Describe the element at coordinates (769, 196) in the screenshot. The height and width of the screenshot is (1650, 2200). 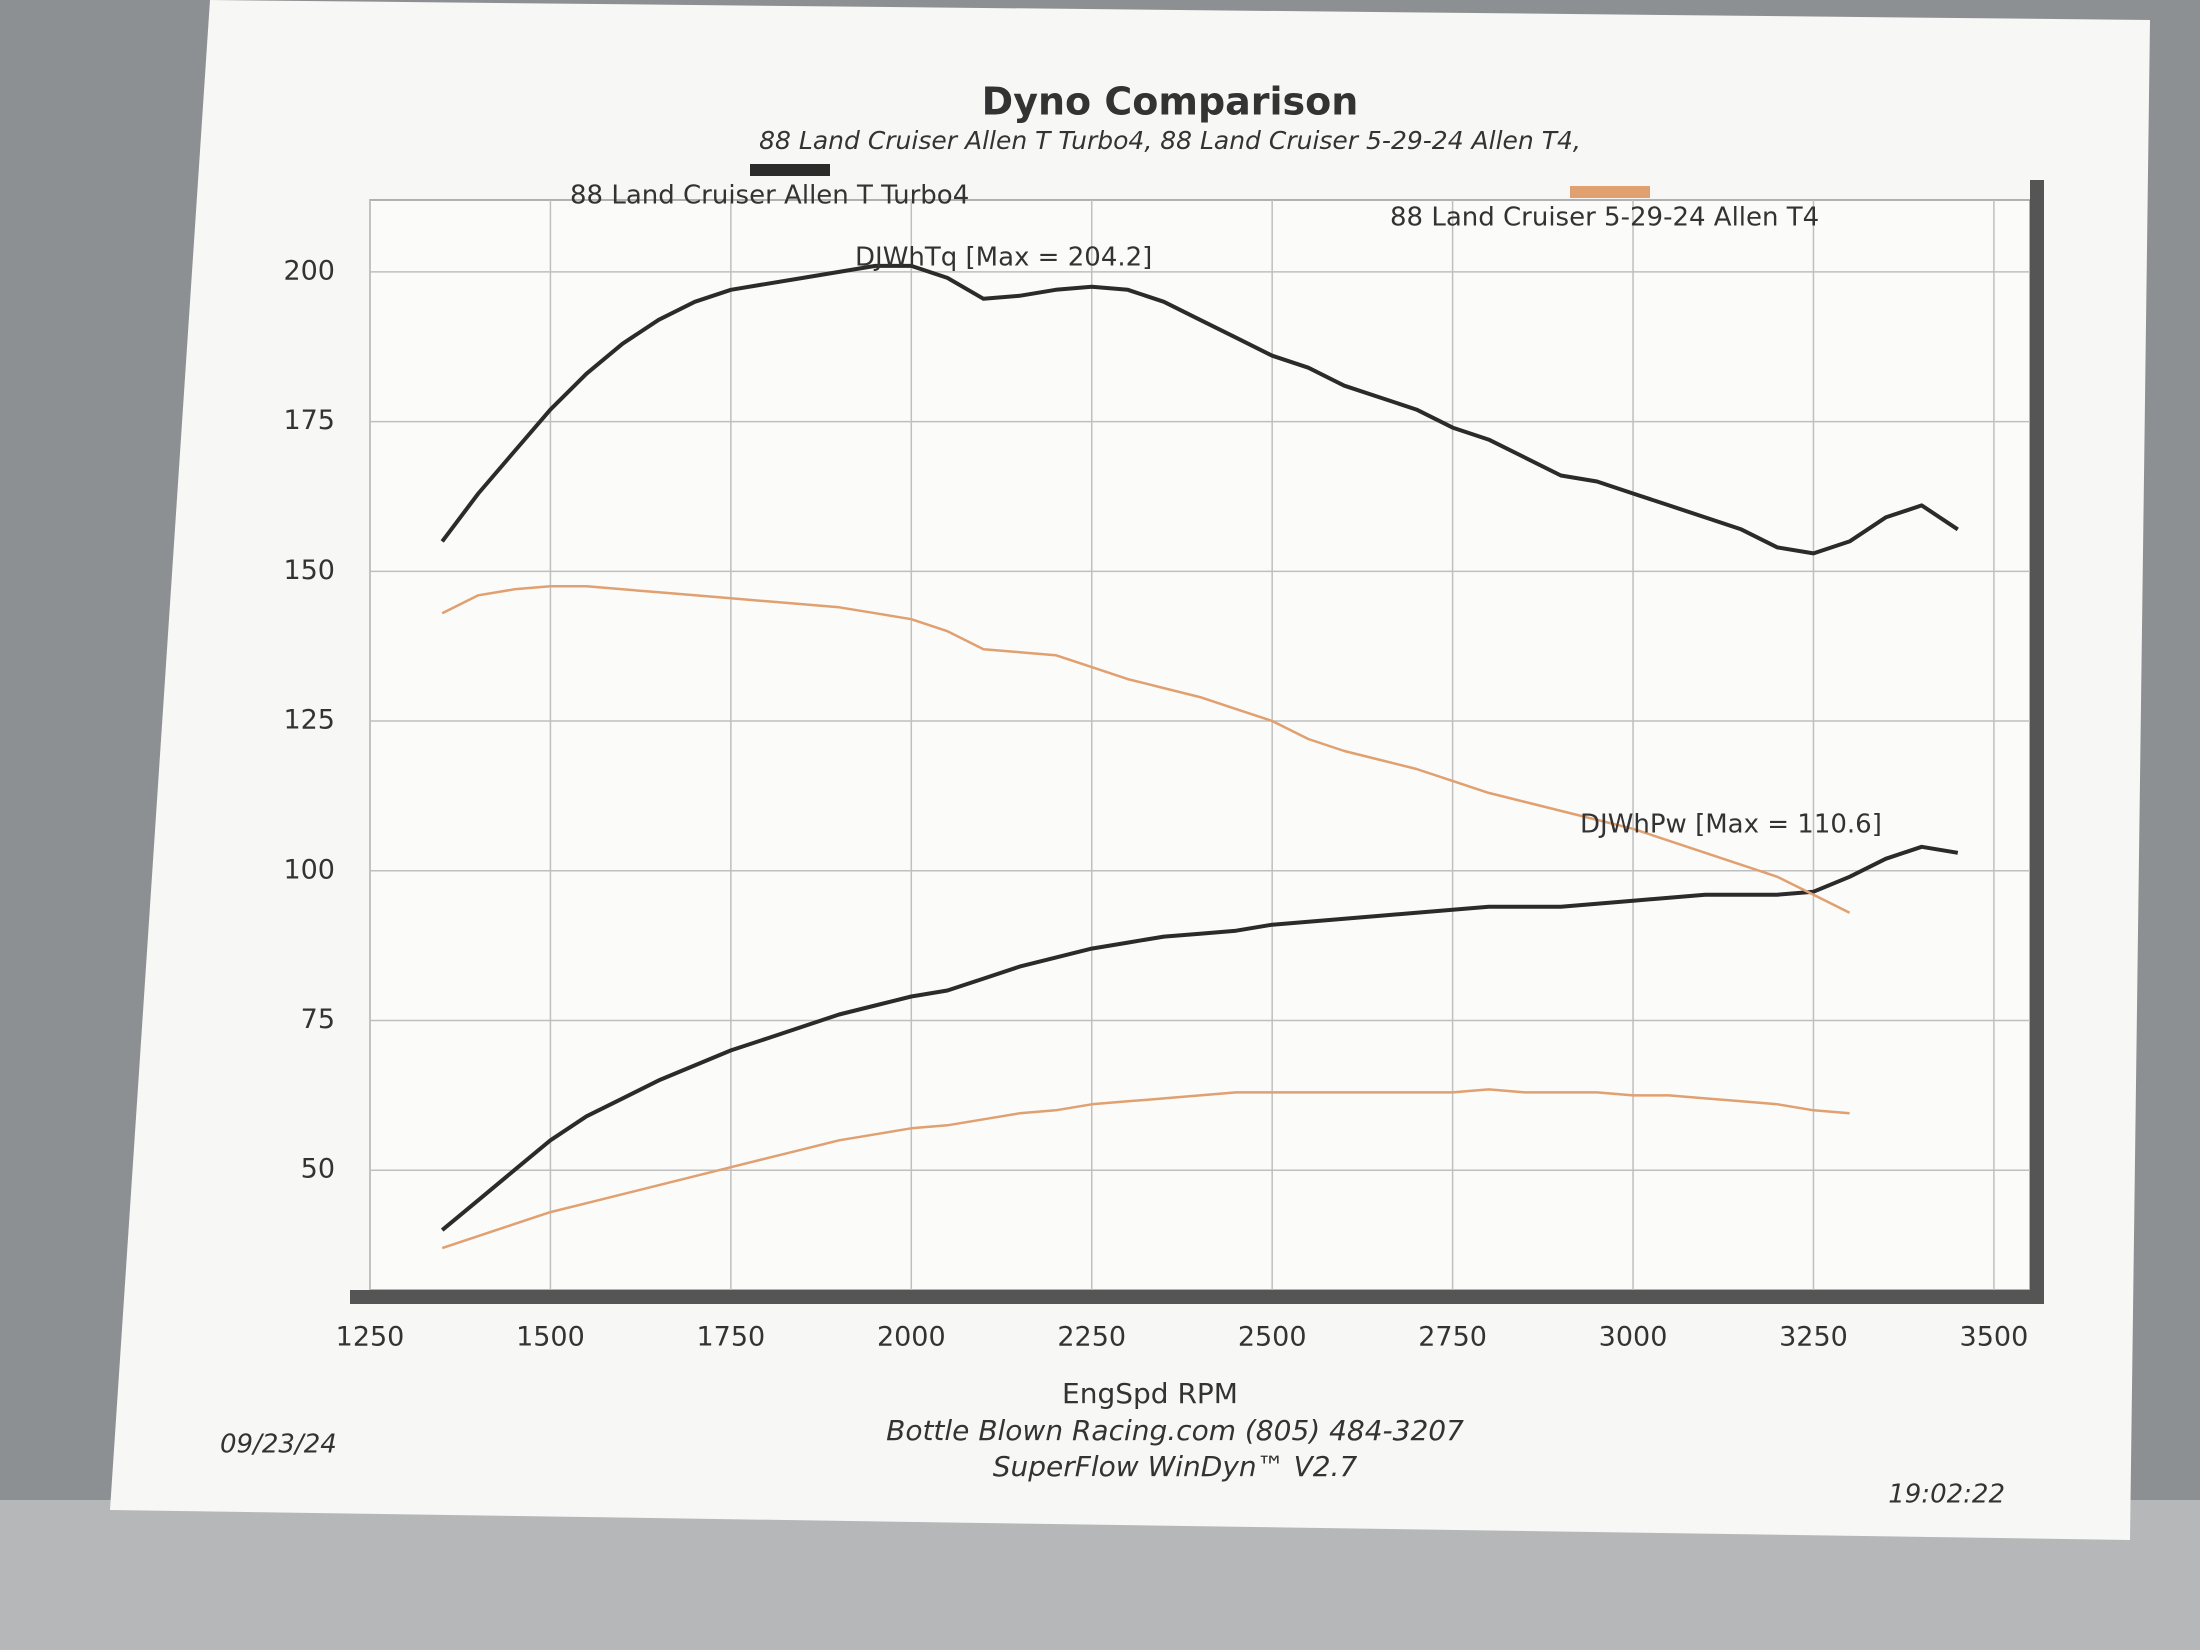
I see `legend-entry: 88 Land Cruiser Allen T Turbo4` at that location.